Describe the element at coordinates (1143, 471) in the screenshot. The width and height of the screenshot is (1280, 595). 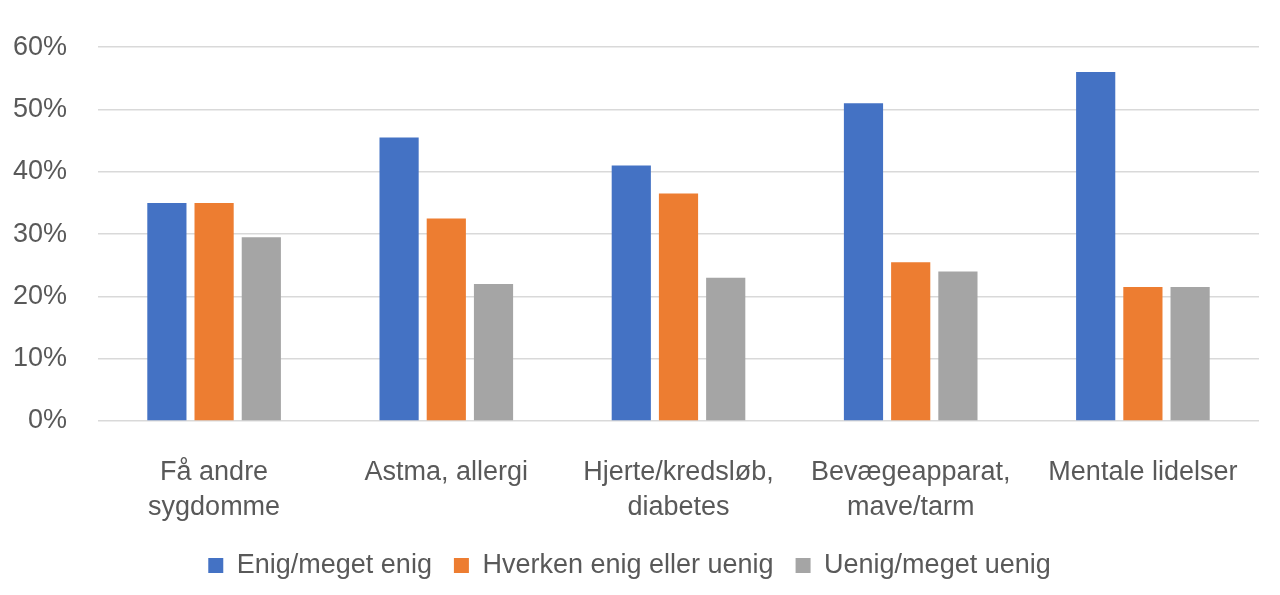
I see `x-tick-label: Mentale lidelser` at that location.